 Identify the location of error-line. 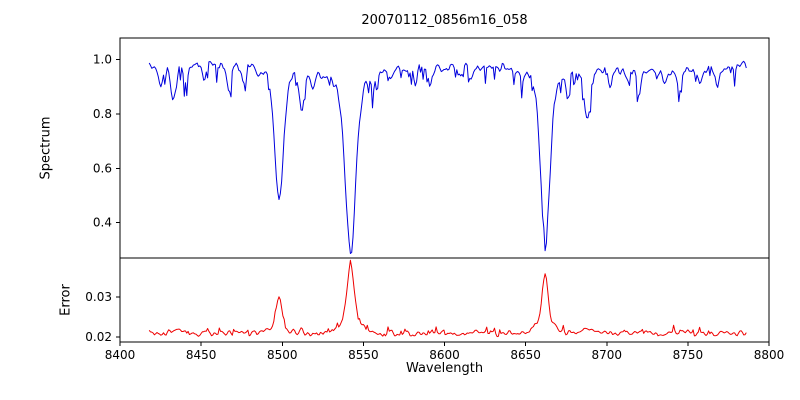
(447, 298).